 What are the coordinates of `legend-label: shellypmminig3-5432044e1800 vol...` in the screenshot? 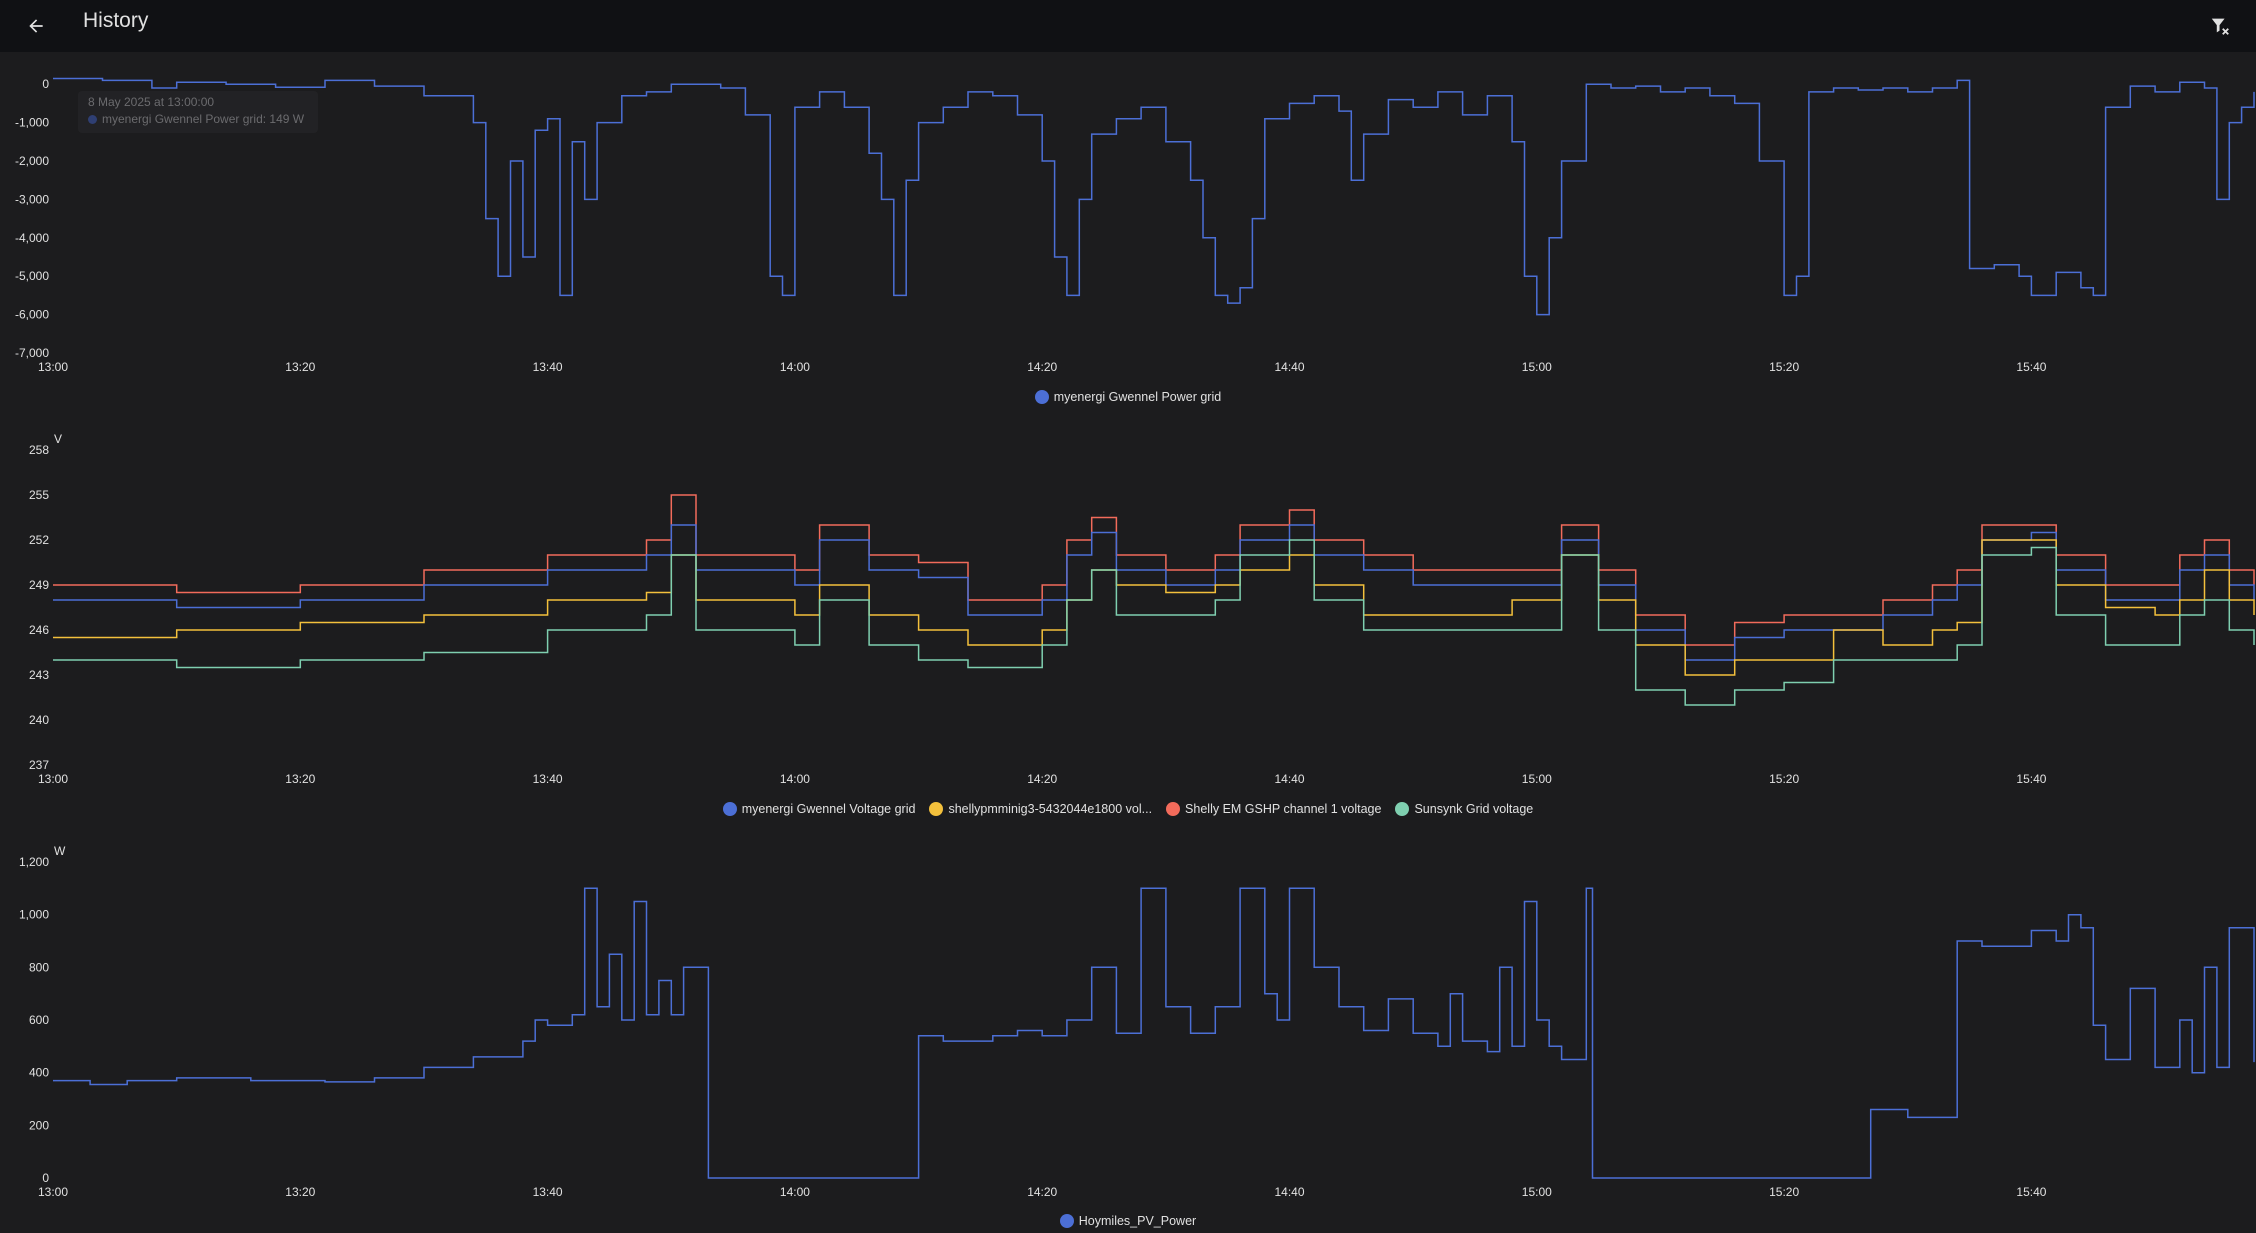 It's located at (1050, 809).